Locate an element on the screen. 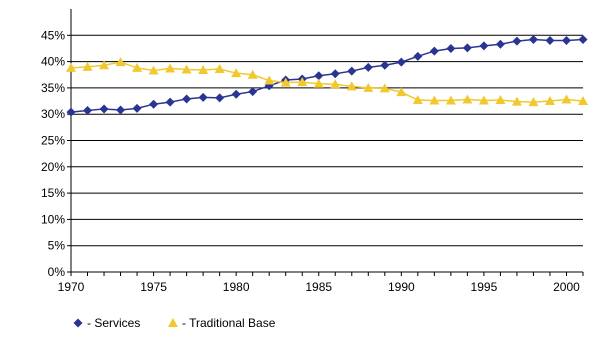 This screenshot has height=339, width=589. x-tick-label: 1990 is located at coordinates (401, 287).